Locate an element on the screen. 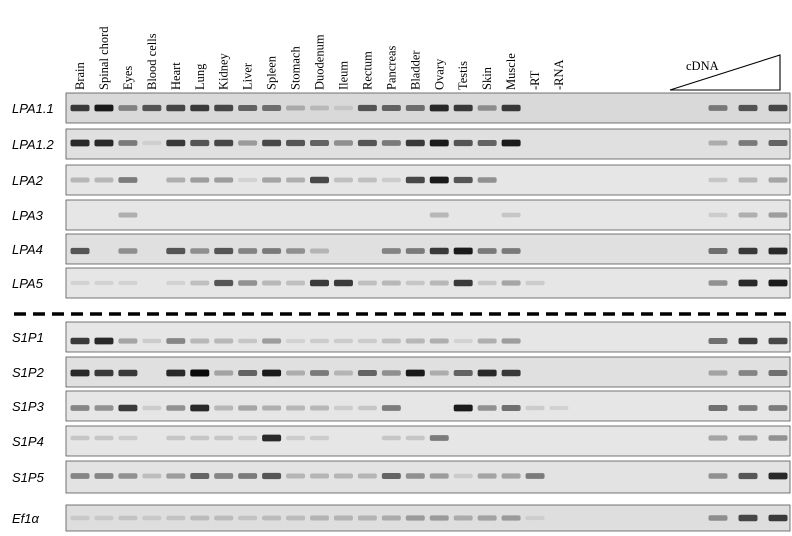  lane-label: Stomach is located at coordinates (296, 68).